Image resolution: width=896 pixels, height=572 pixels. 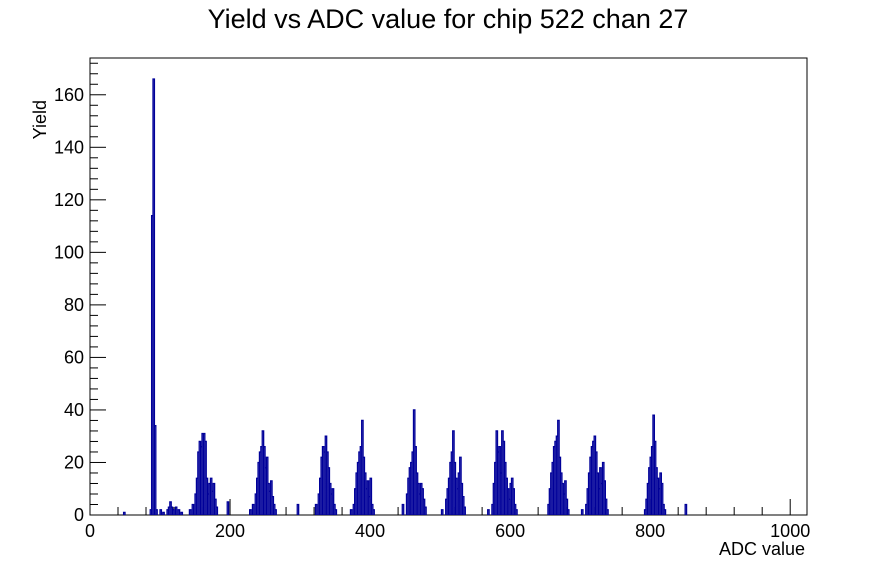 I want to click on x-tick-label: 800, so click(x=650, y=531).